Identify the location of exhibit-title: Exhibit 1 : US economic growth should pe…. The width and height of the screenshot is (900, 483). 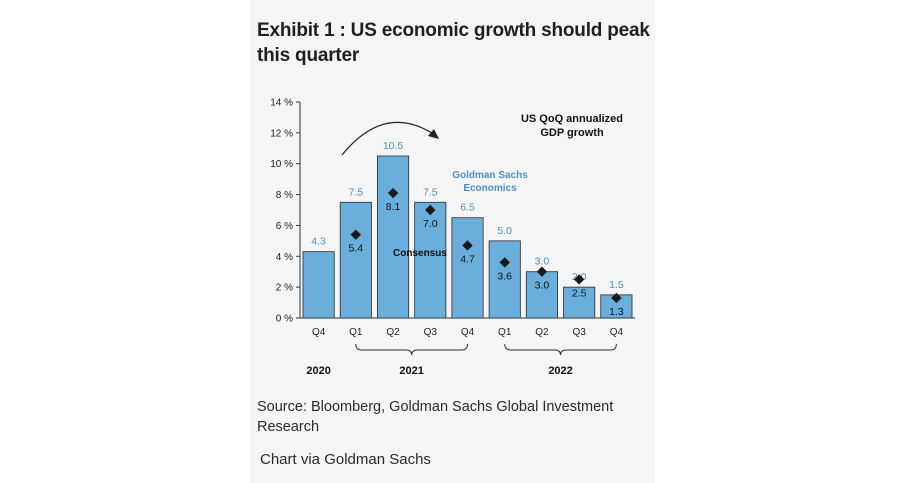
(453, 43).